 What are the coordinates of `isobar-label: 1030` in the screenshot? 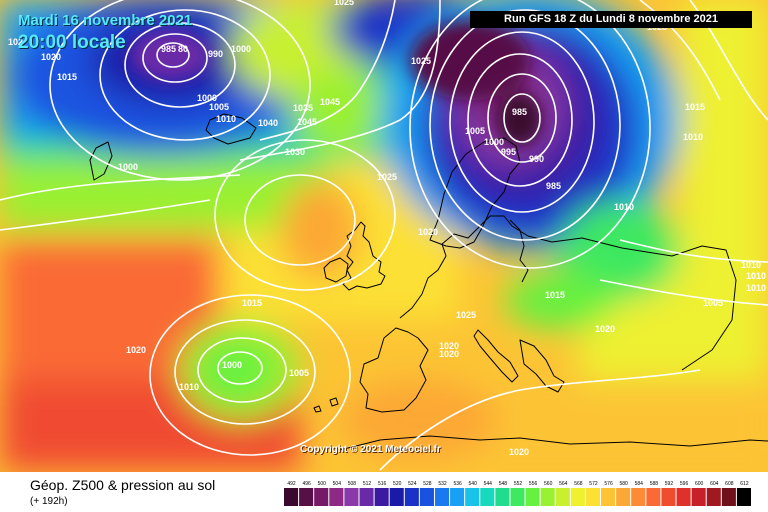 It's located at (295, 152).